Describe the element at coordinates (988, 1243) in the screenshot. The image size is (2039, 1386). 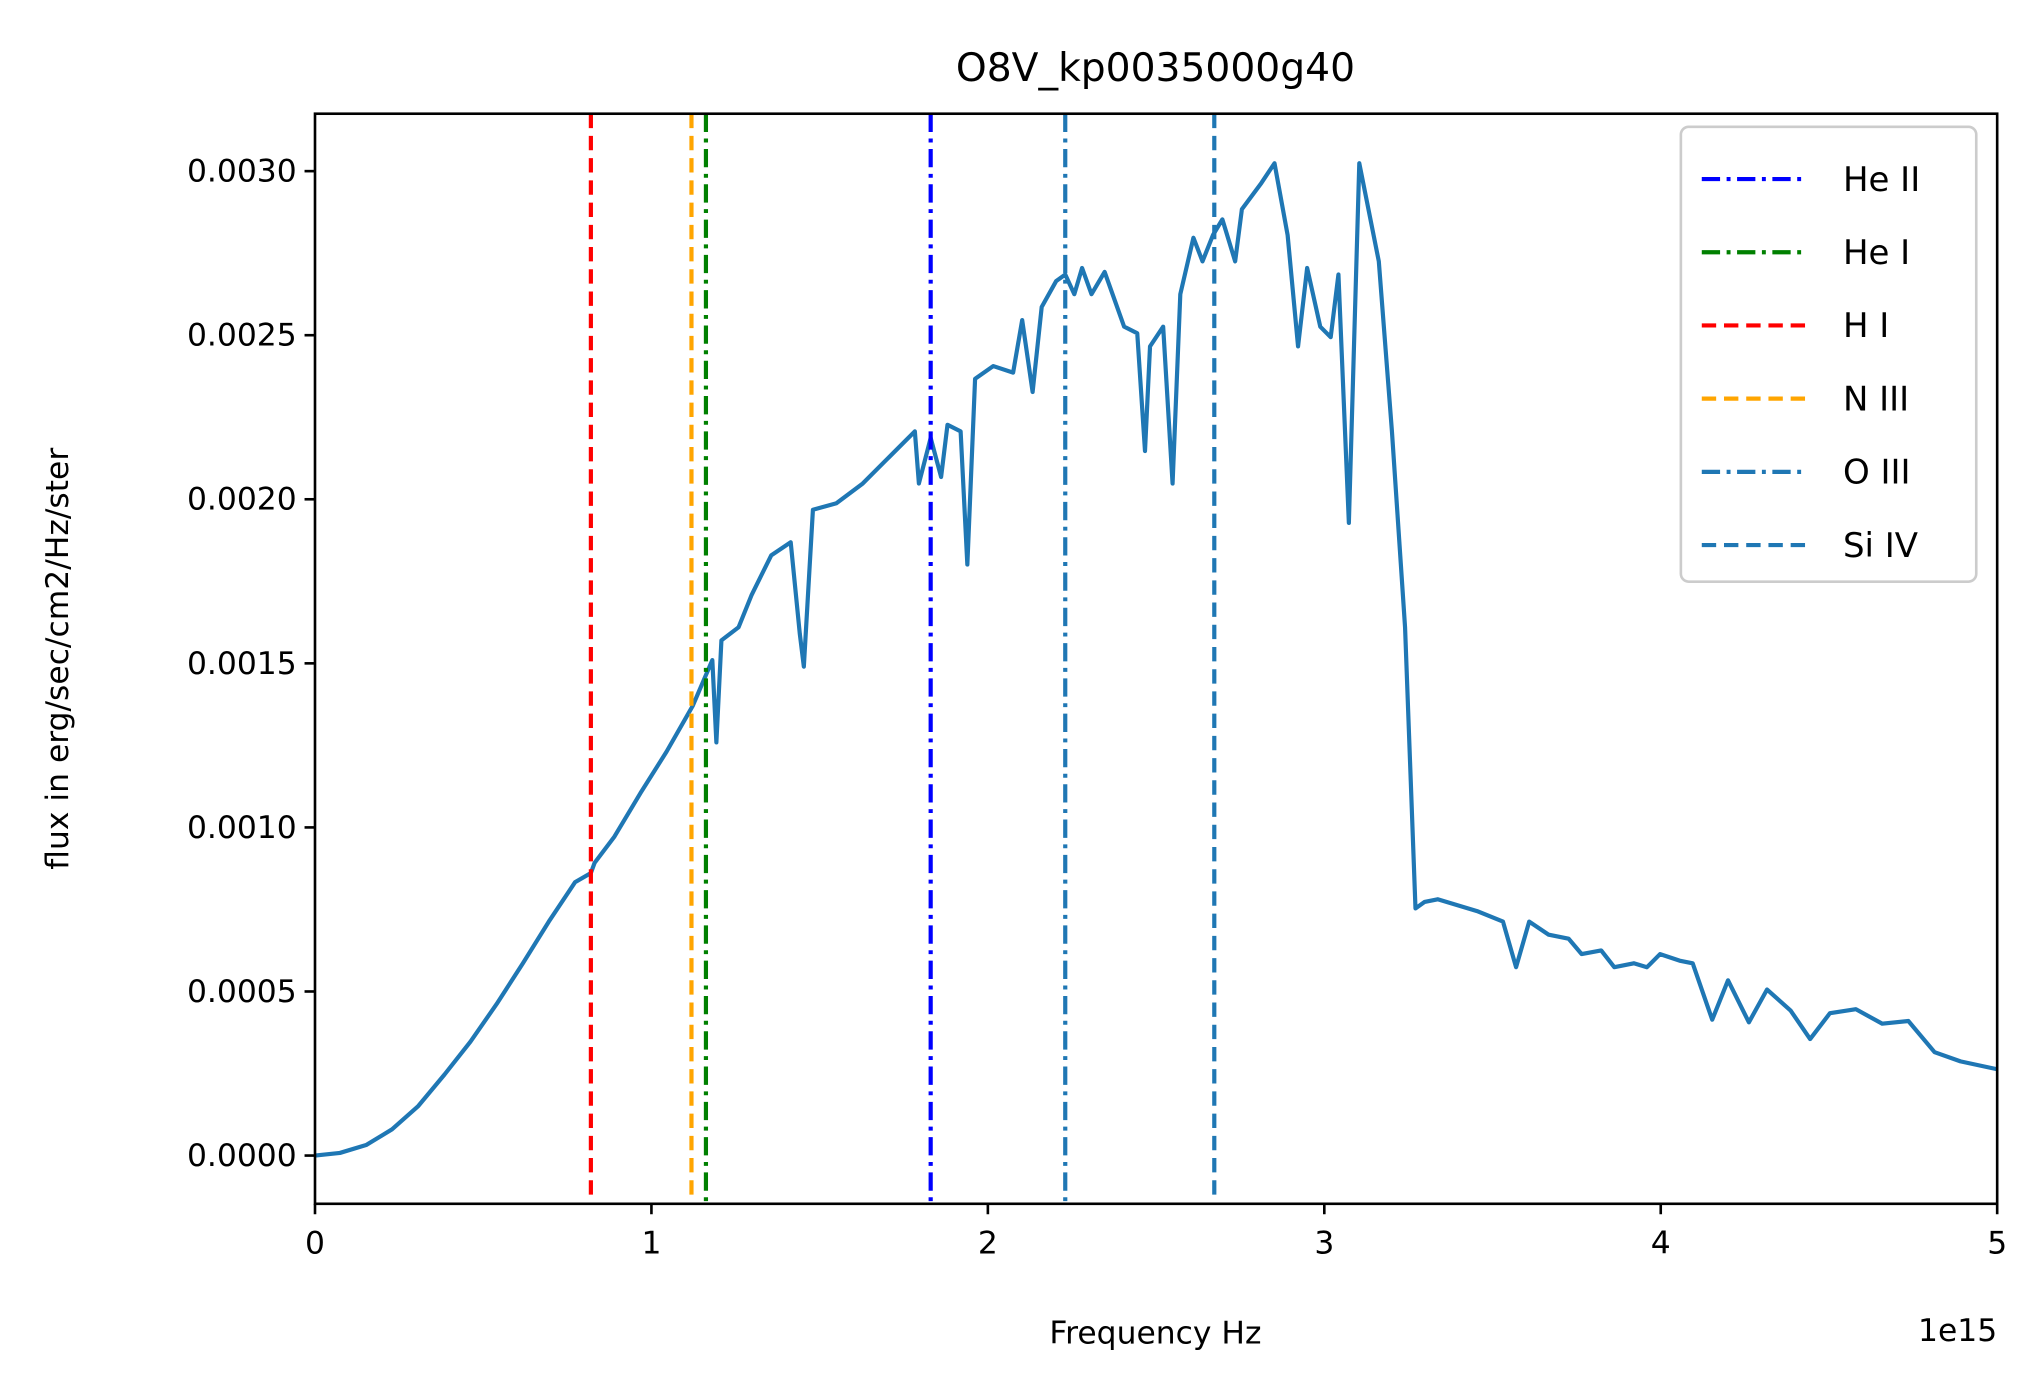
I see `x-tick-label: 2` at that location.